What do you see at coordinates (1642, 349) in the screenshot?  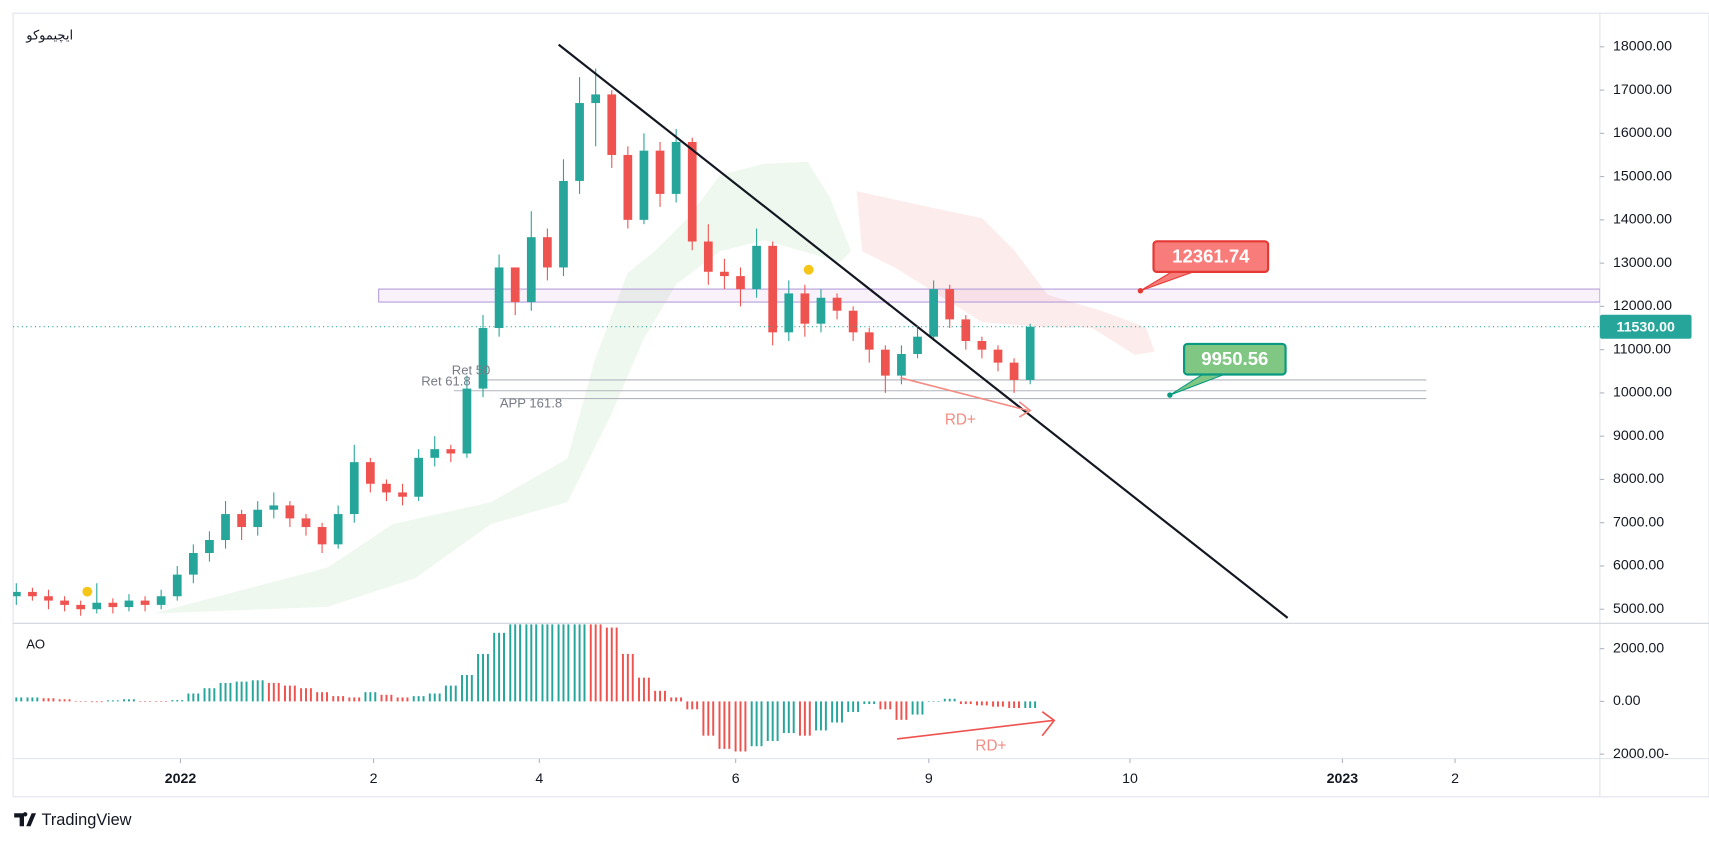 I see `y-tick-label: 11000.00` at bounding box center [1642, 349].